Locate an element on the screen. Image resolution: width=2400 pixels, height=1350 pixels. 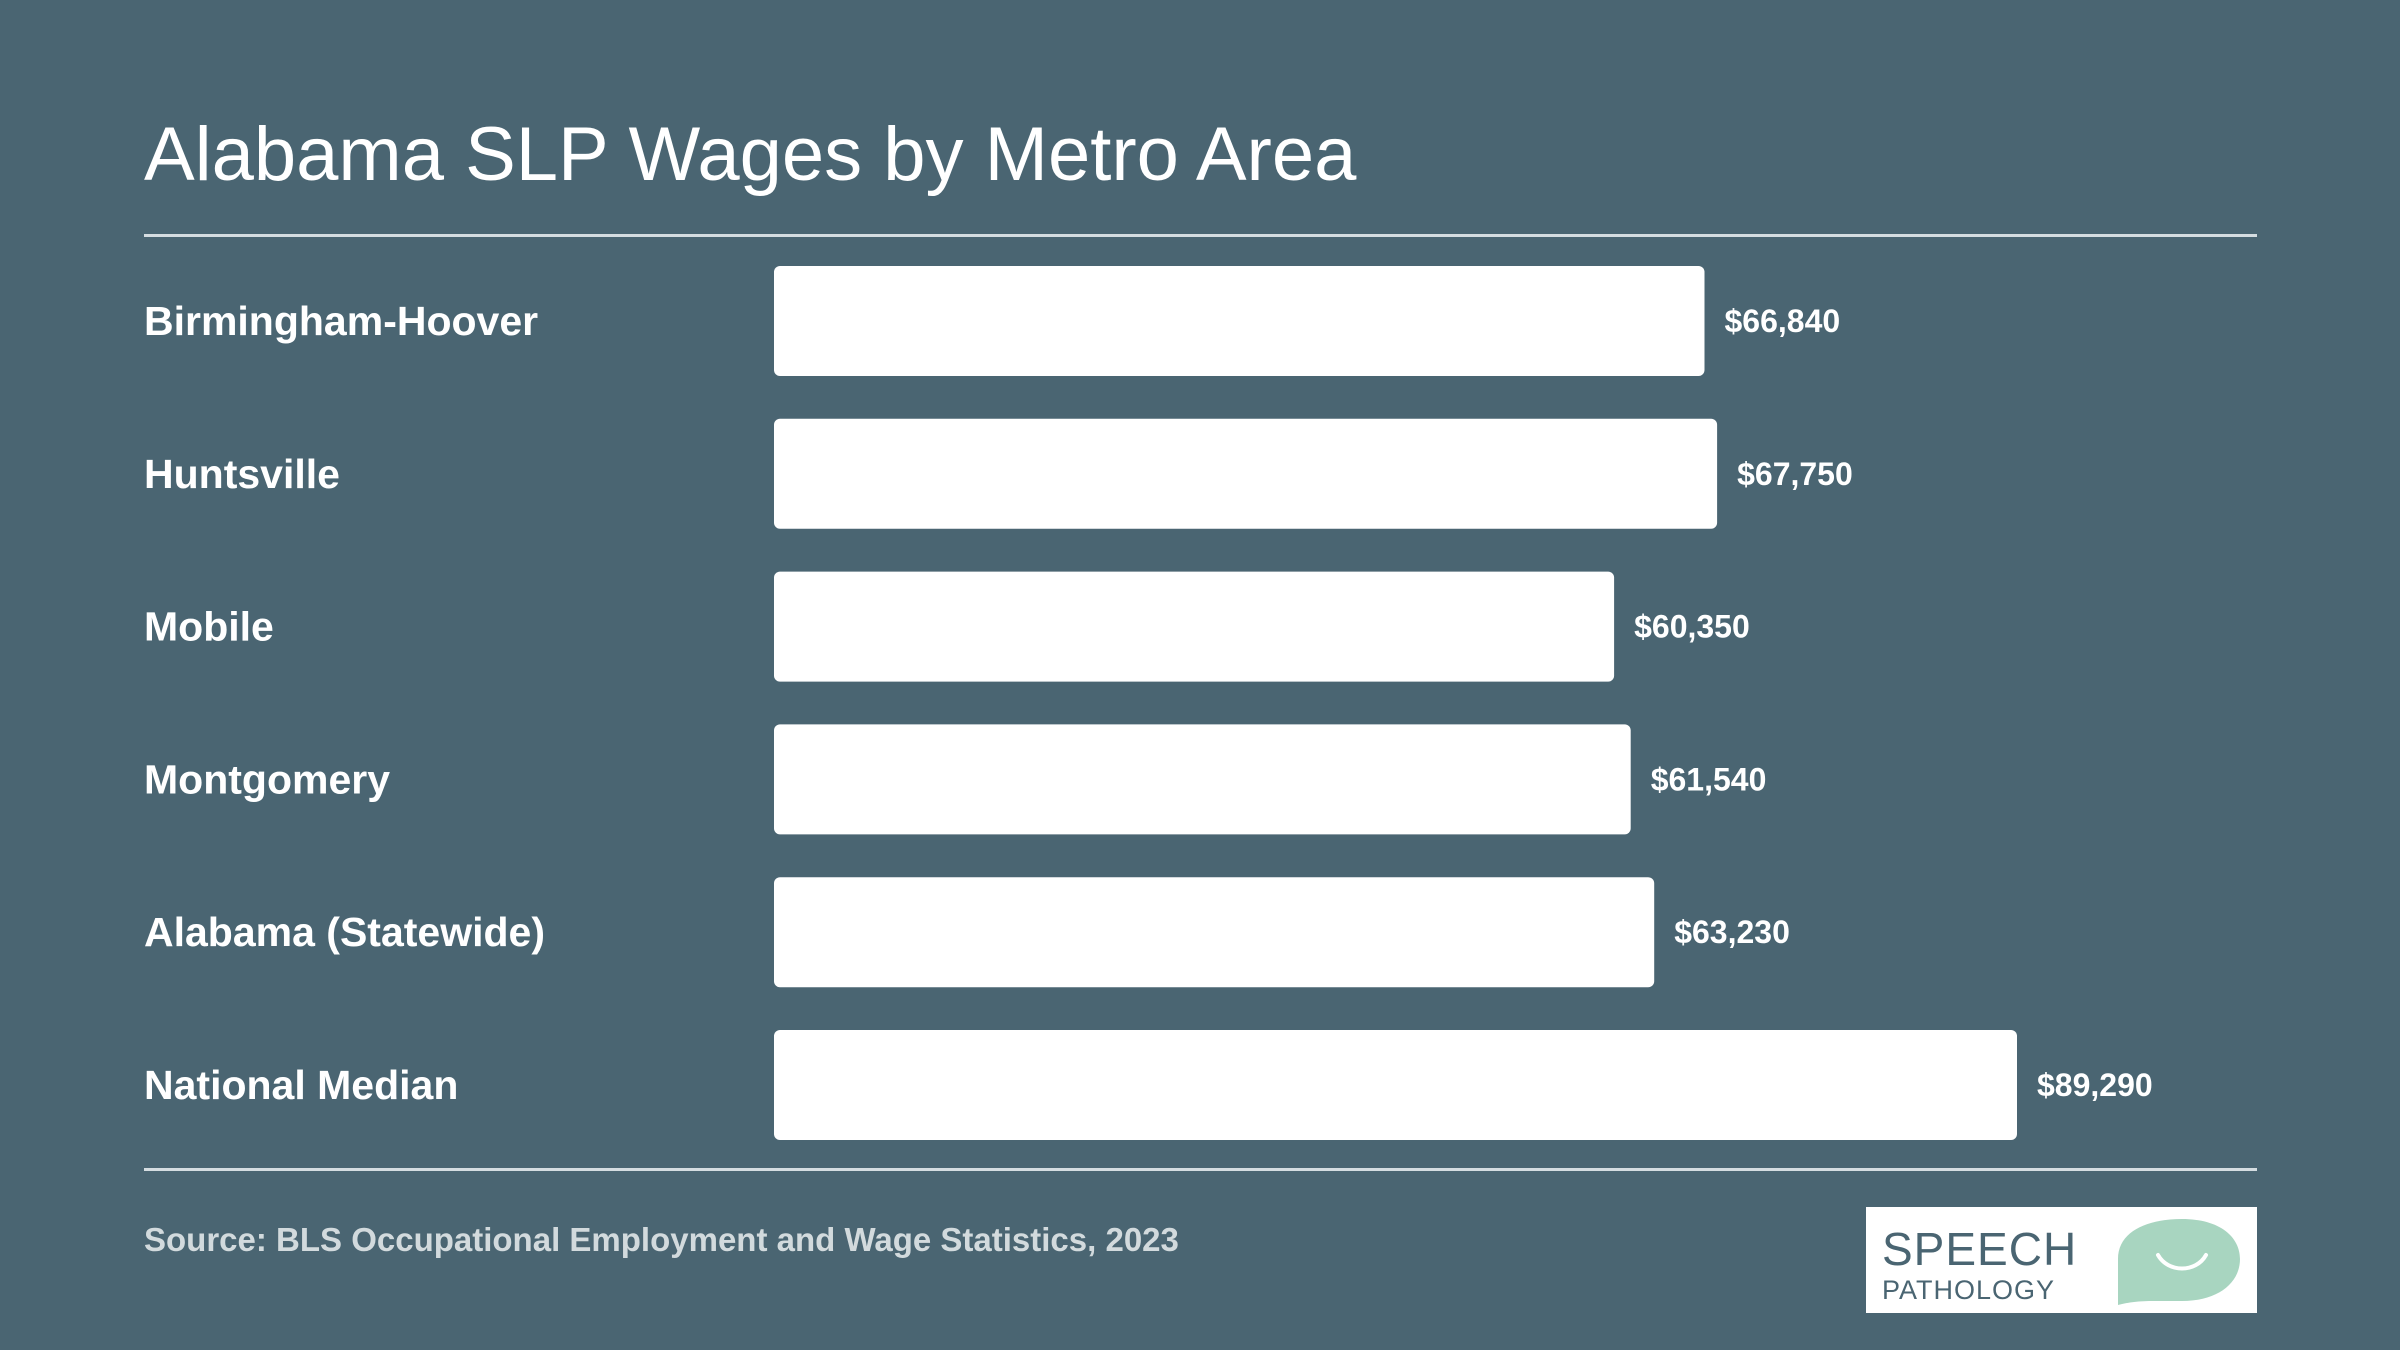
logo-line-2: PATHOLOGY is located at coordinates (1969, 1290).